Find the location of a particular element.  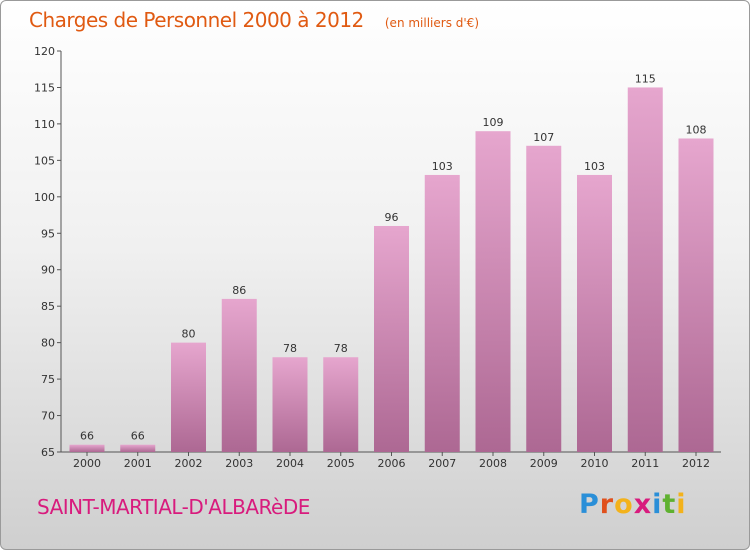

y-tick-label: 120 is located at coordinates (44, 51).